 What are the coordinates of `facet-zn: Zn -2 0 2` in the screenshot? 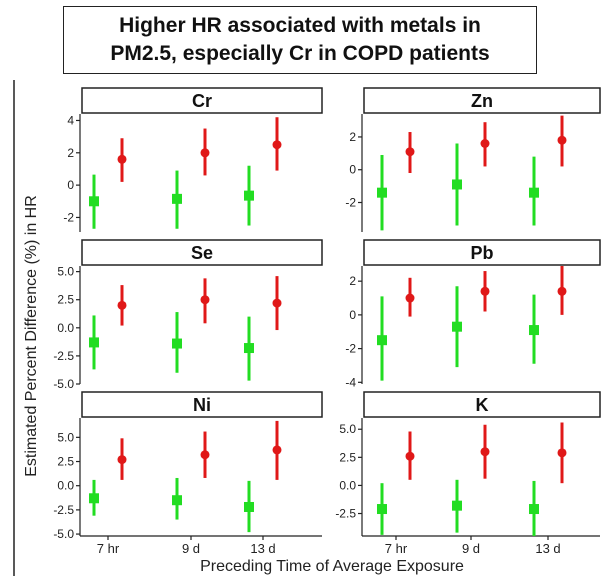 It's located at (473, 159).